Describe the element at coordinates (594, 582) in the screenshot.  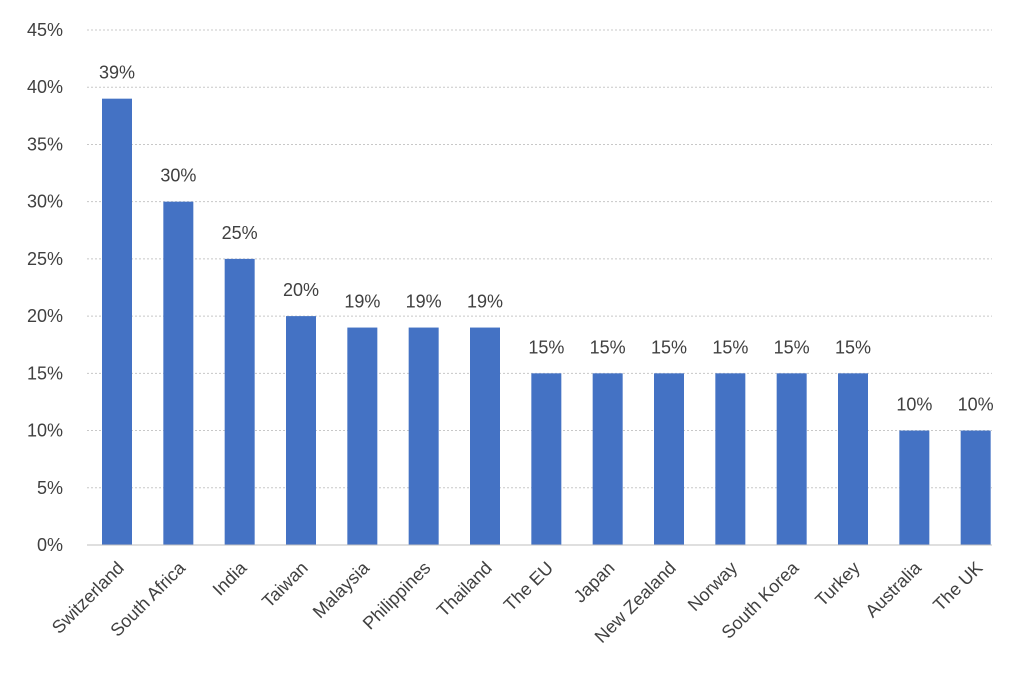
I see `x-tick-label: Japan` at that location.